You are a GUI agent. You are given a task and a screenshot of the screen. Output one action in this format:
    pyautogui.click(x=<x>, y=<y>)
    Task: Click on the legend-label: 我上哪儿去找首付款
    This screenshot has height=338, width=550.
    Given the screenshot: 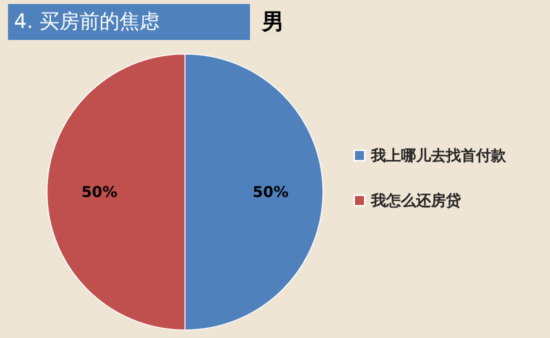 What is the action you would take?
    pyautogui.click(x=438, y=155)
    